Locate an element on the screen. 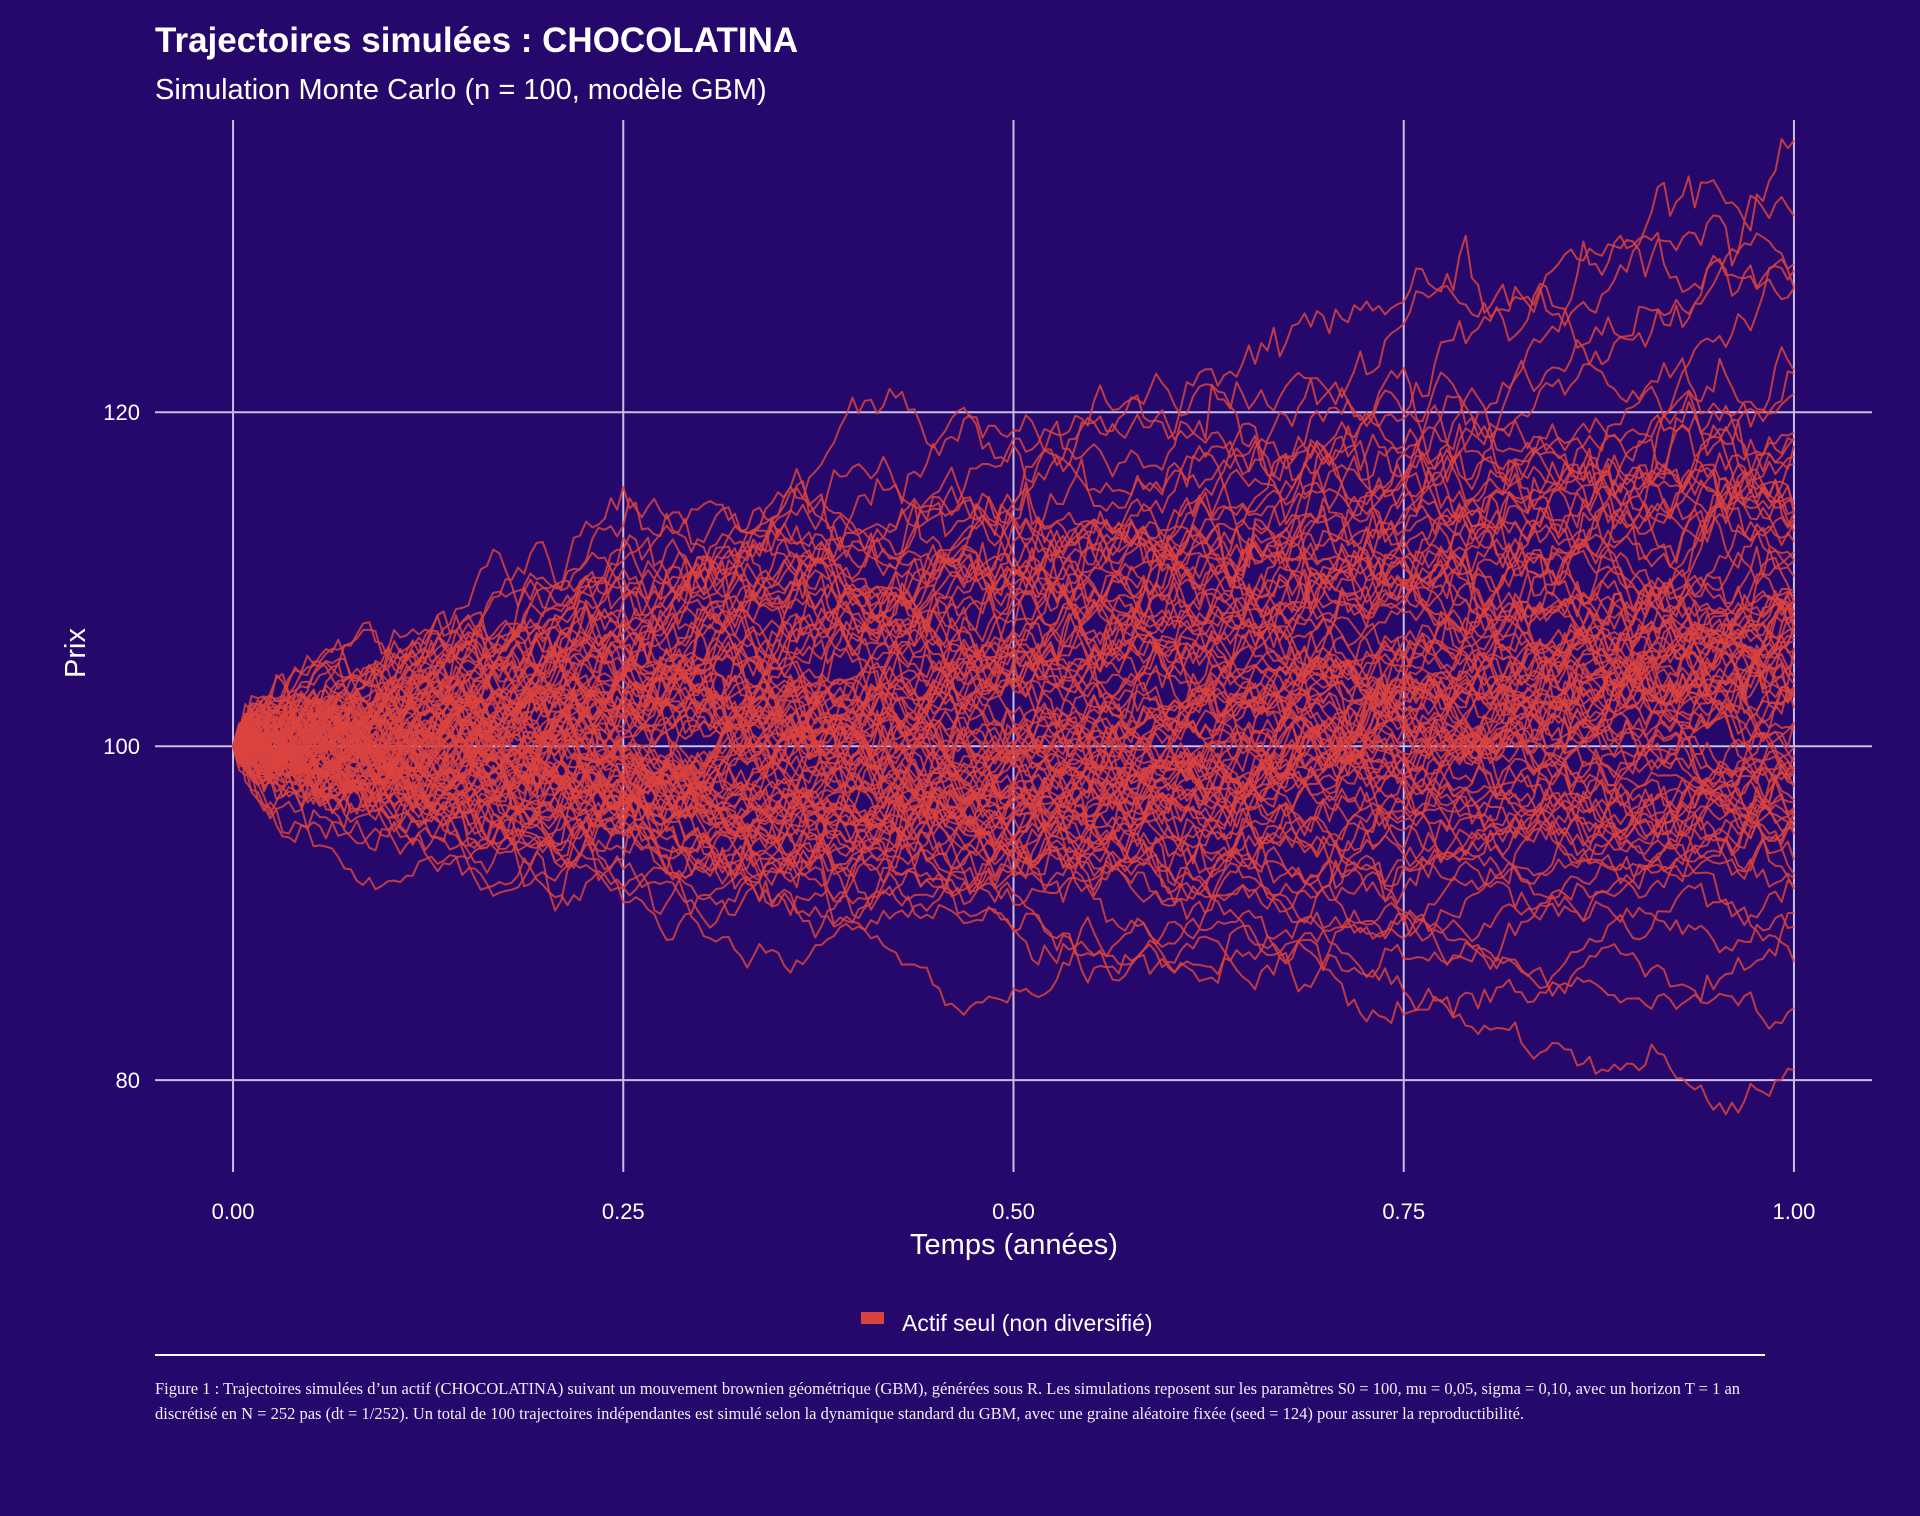  x-tick-label: 0.50 is located at coordinates (1013, 1211).